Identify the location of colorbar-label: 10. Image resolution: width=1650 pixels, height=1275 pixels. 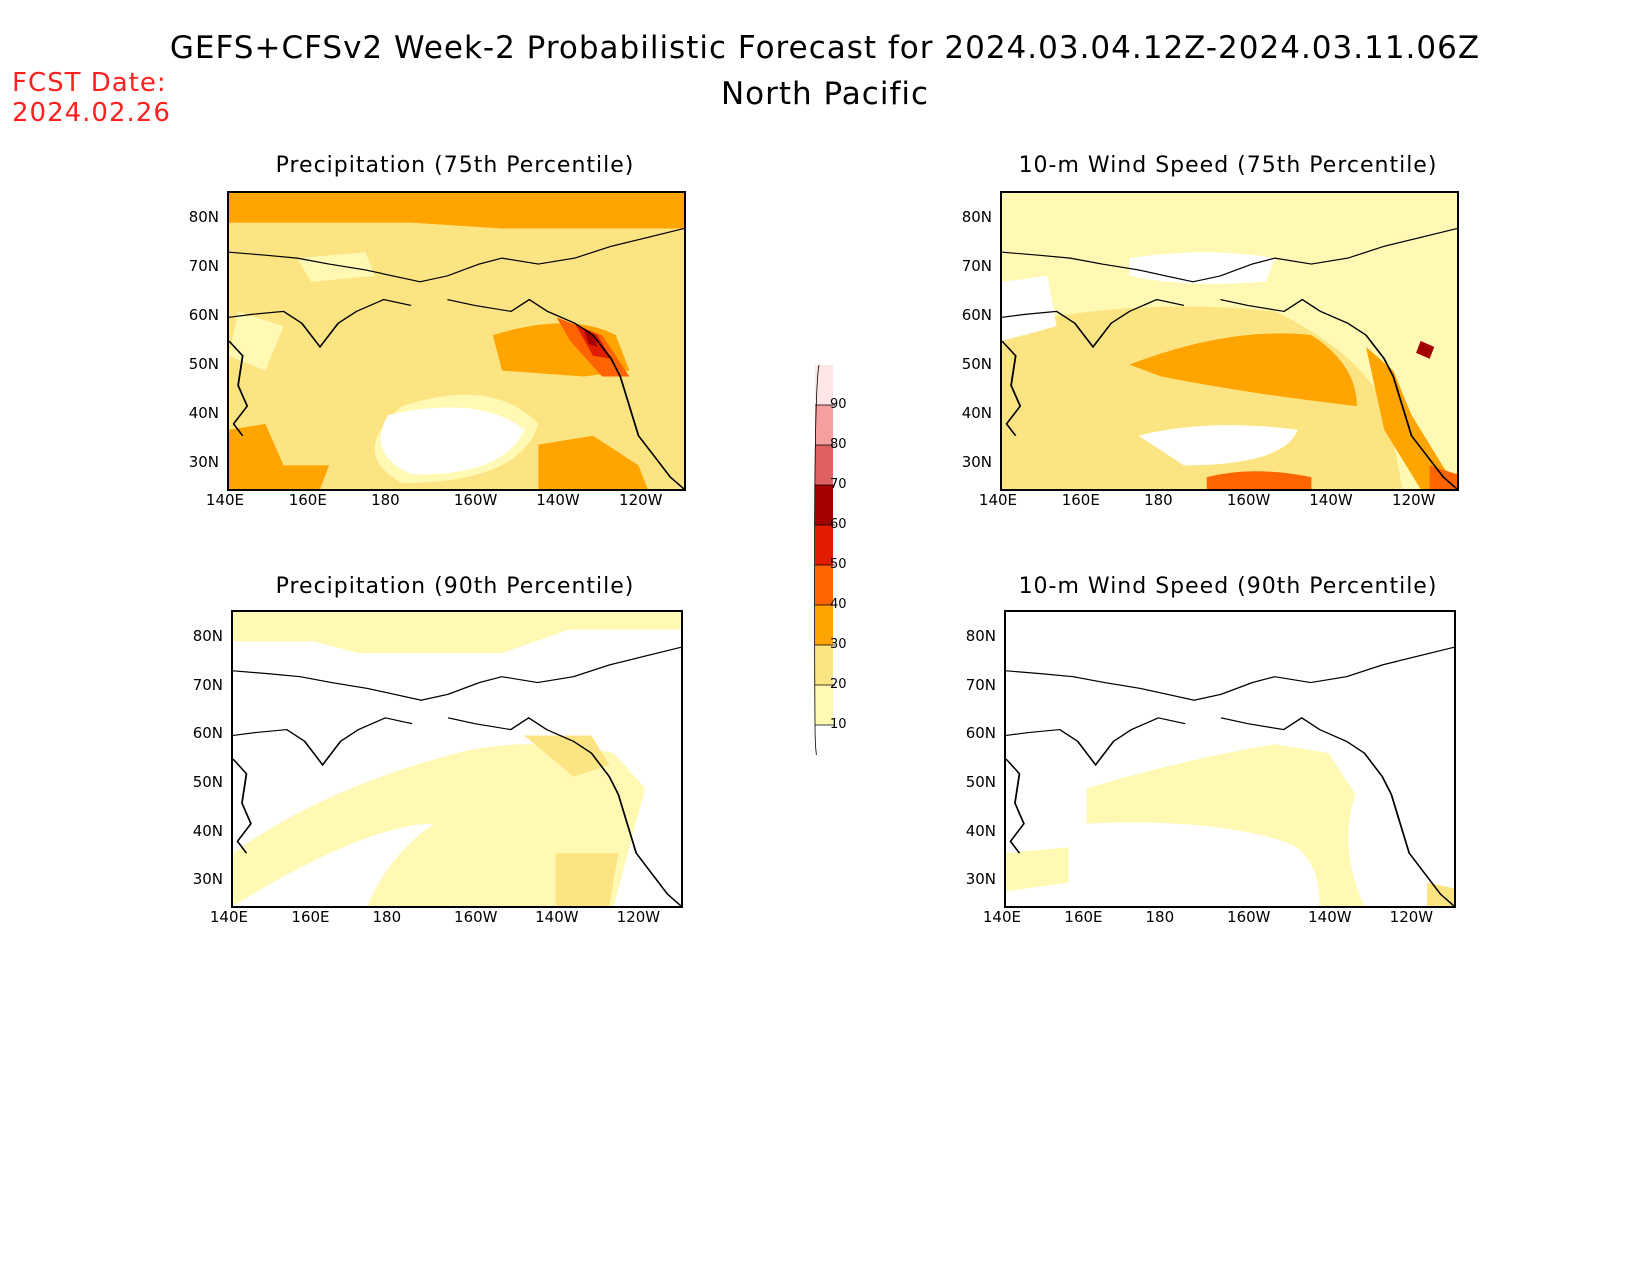
(838, 724).